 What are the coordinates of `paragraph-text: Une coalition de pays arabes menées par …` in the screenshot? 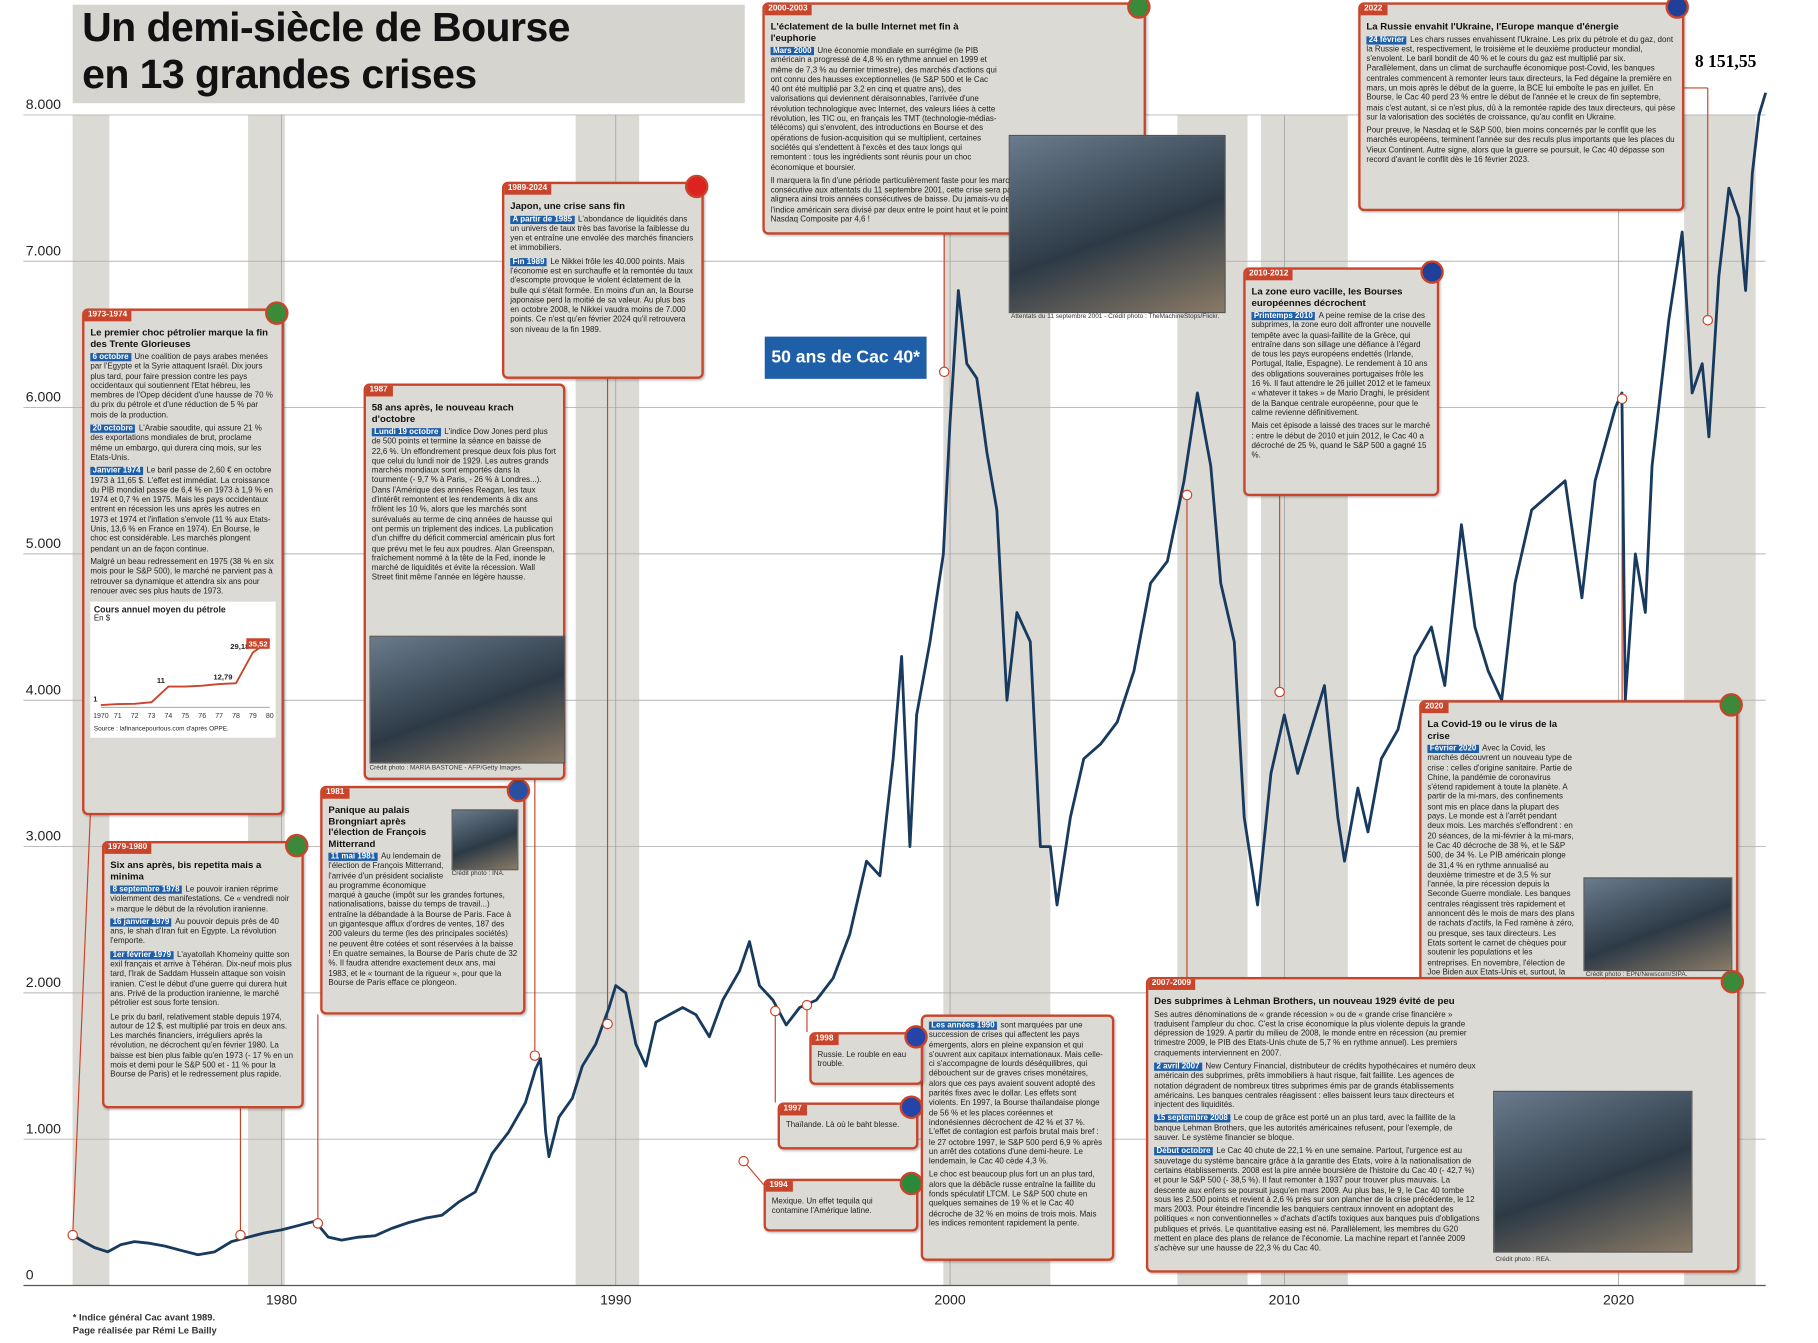 It's located at (181, 386).